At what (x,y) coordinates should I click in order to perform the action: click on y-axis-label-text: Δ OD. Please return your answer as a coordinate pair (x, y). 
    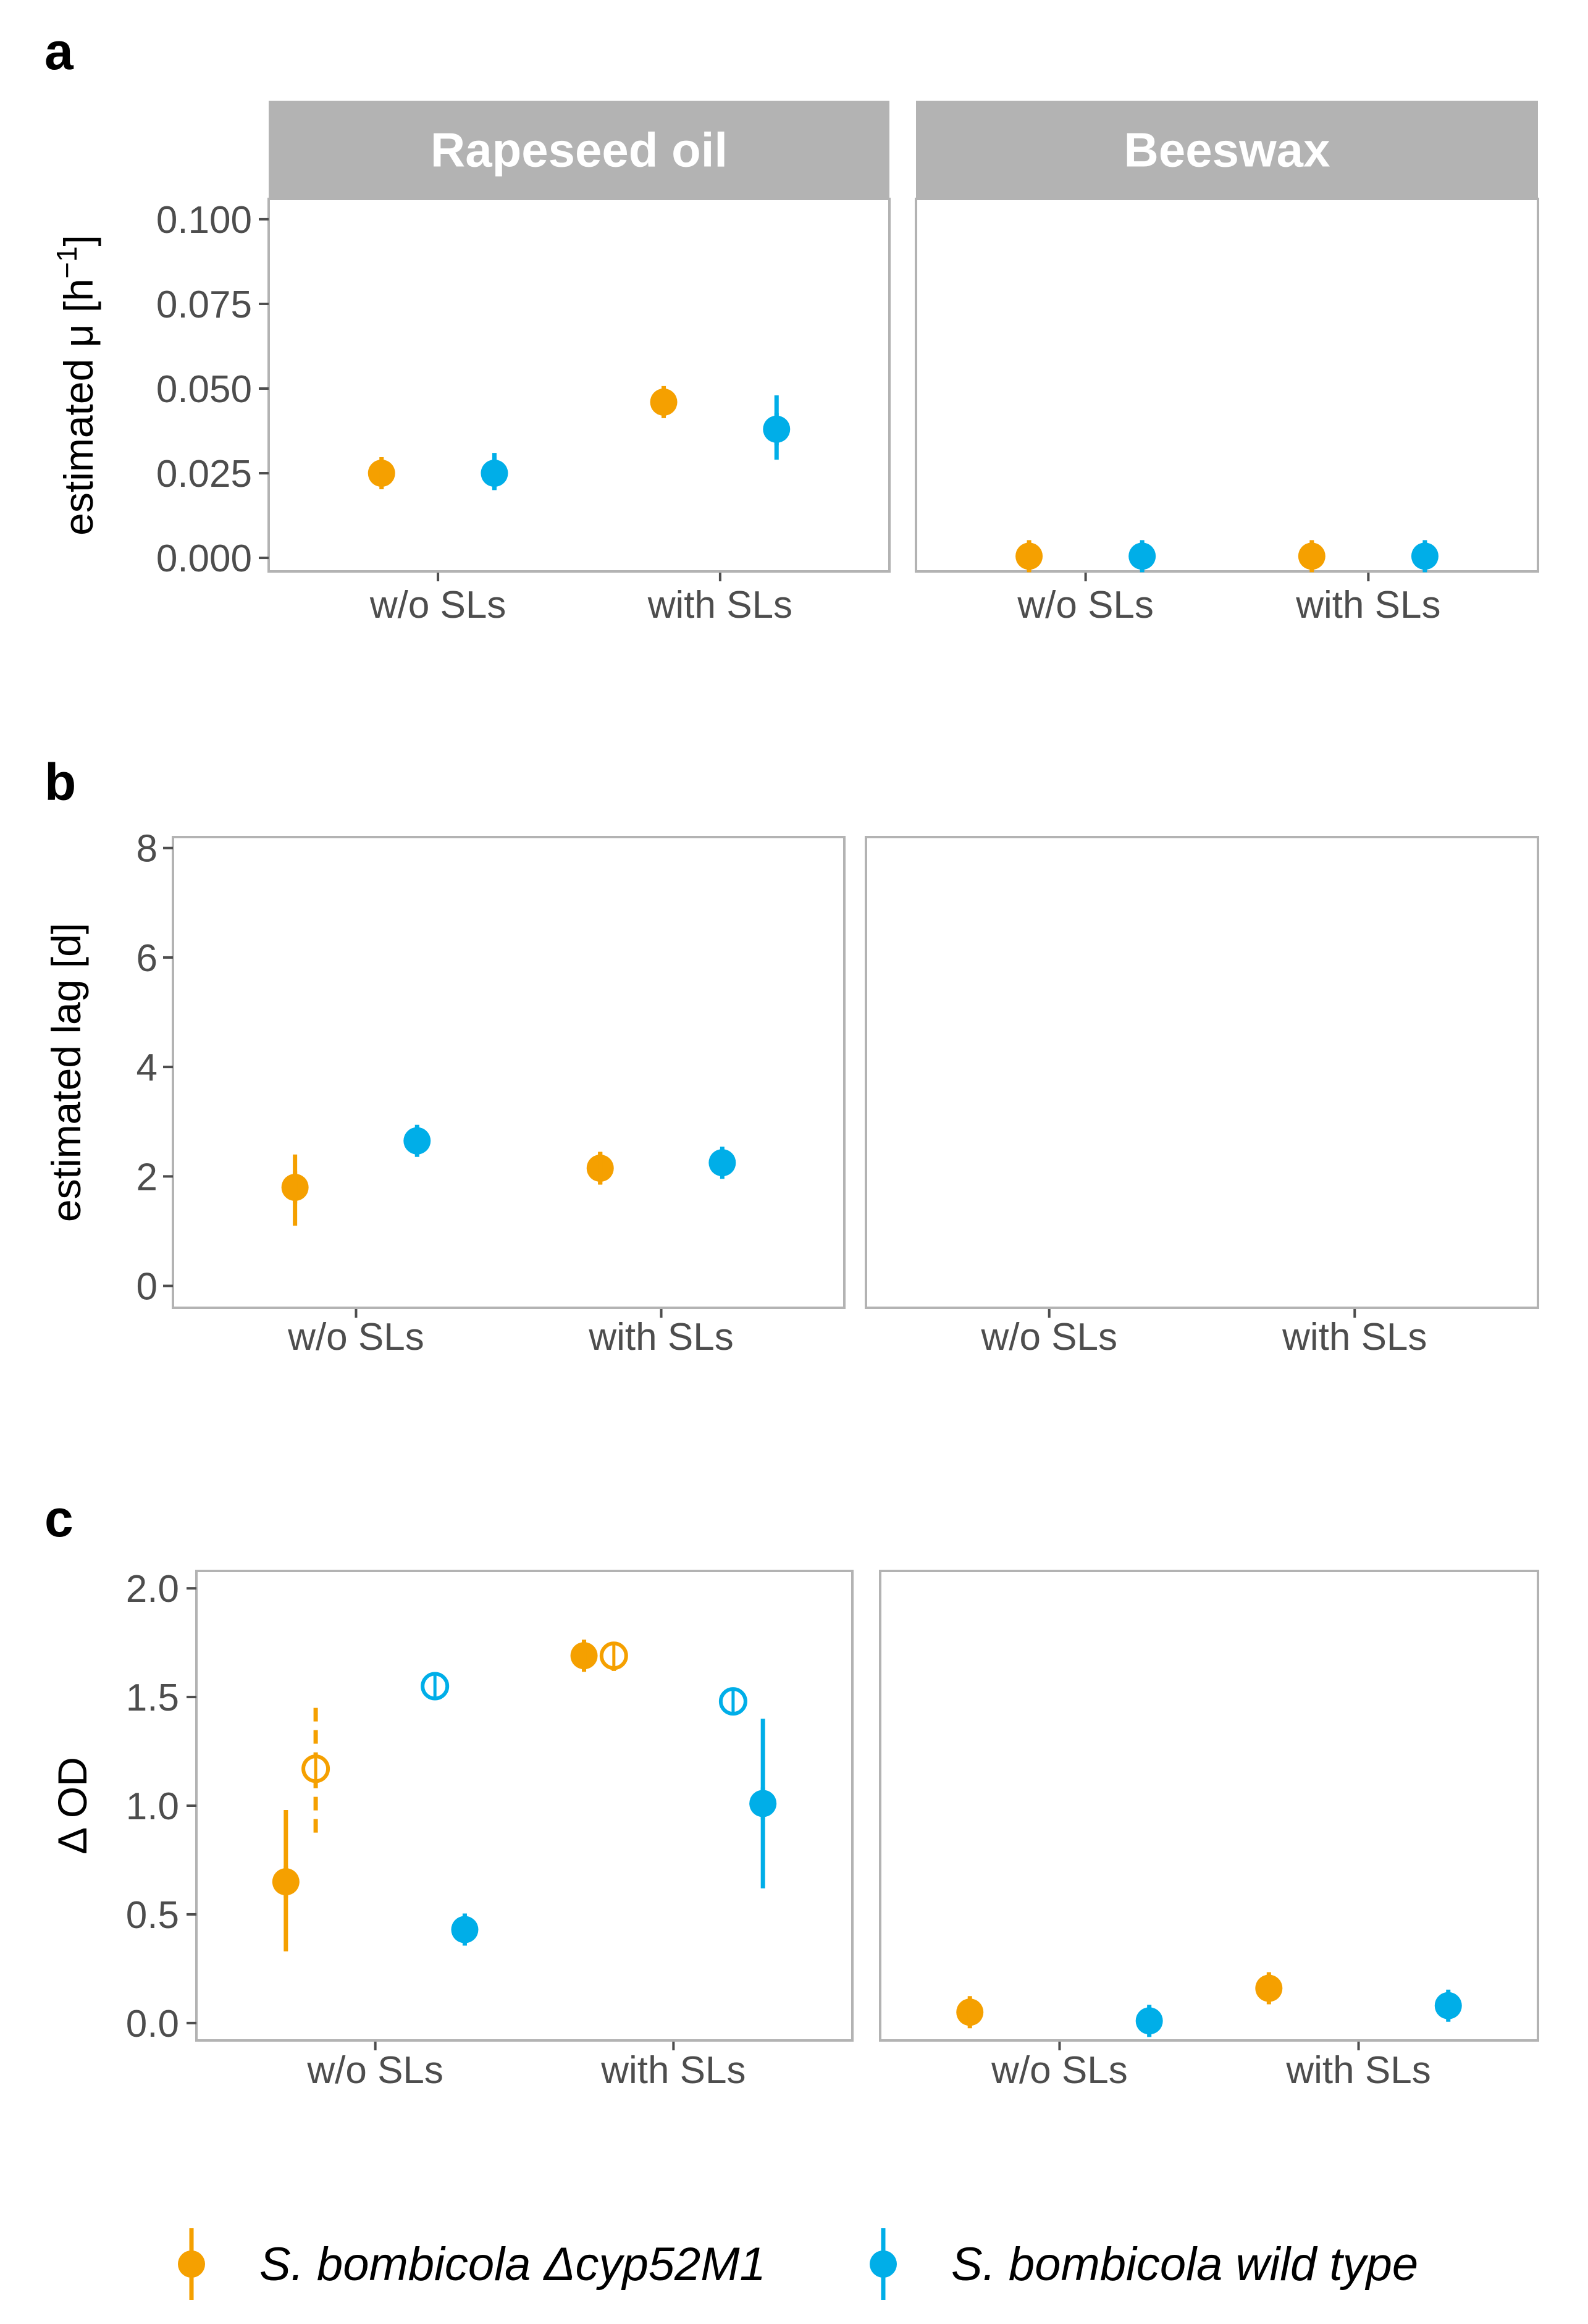
    Looking at the image, I should click on (72, 1806).